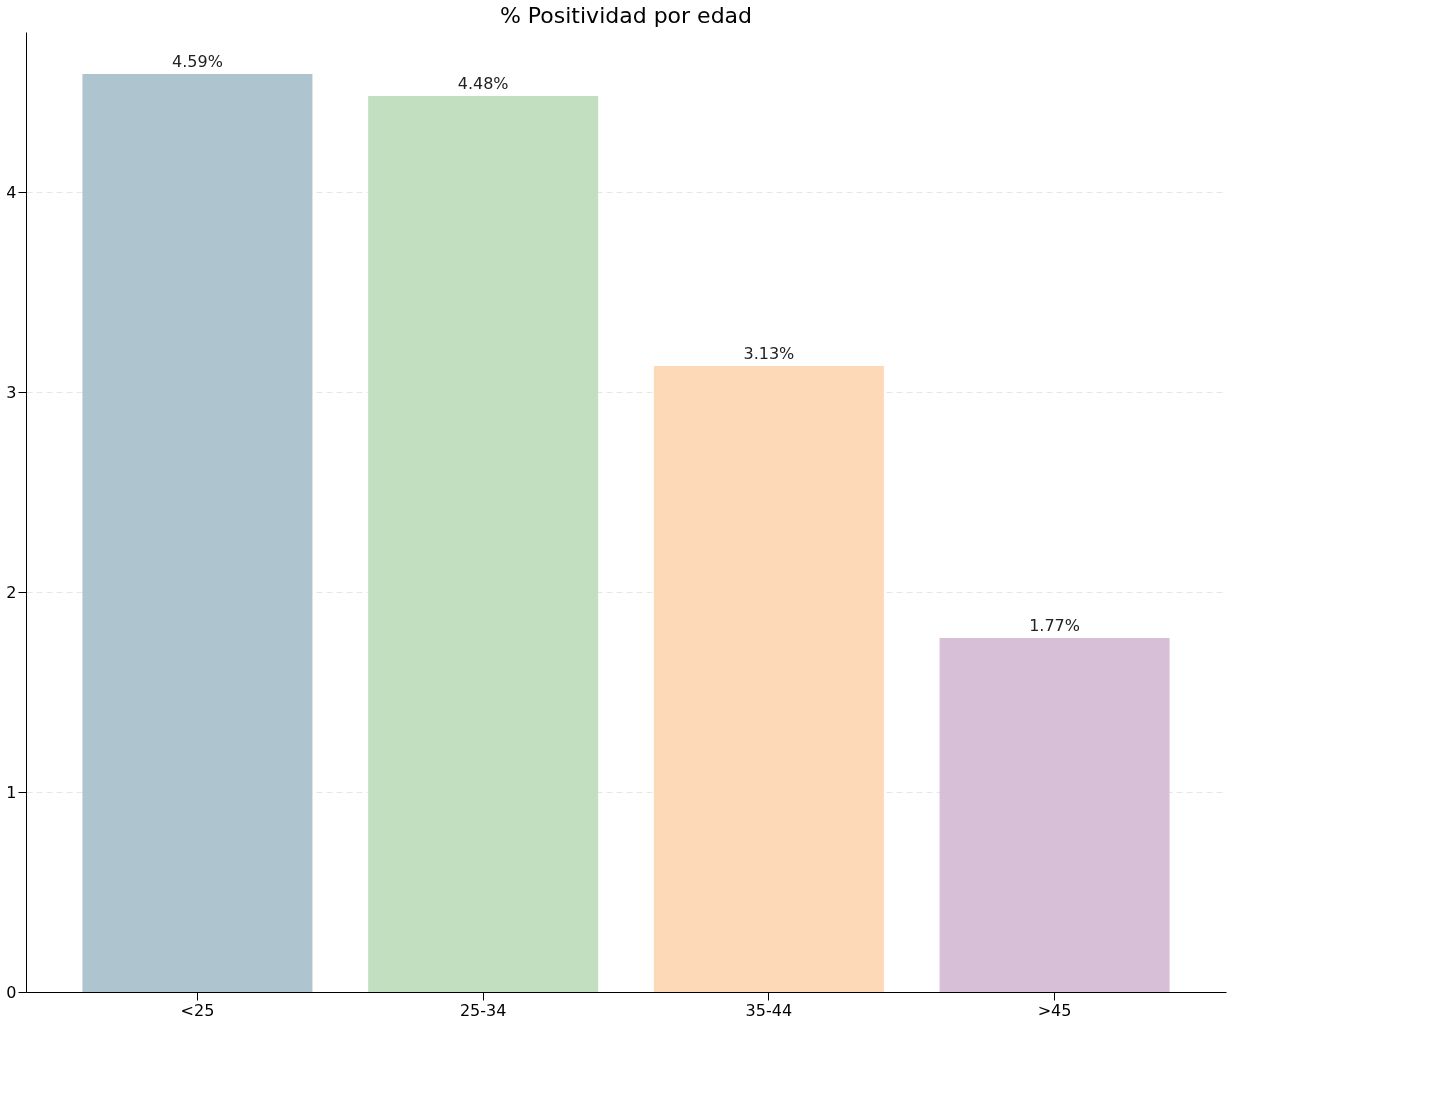 The image size is (1437, 1099). Describe the element at coordinates (11, 792) in the screenshot. I see `y-tick-label: 1` at that location.